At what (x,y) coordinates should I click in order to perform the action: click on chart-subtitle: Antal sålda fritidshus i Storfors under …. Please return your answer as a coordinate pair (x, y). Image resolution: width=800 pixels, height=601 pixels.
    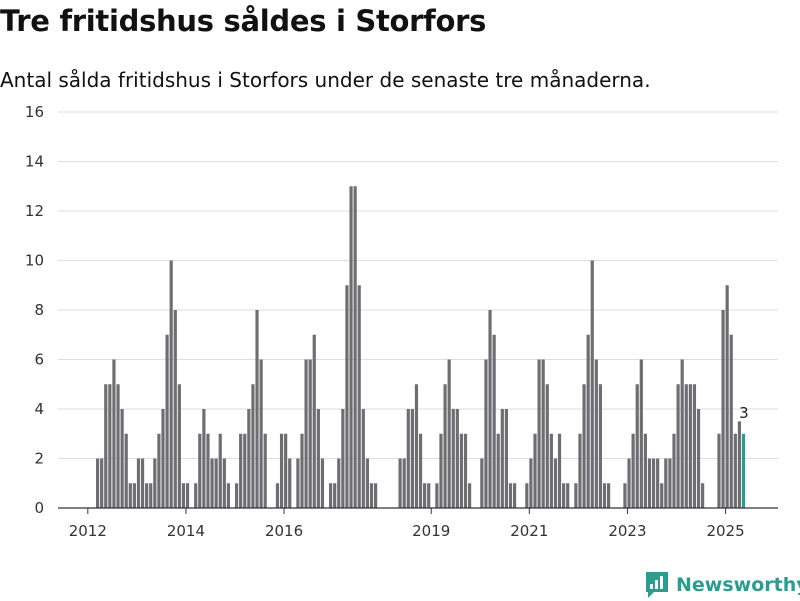
    Looking at the image, I should click on (325, 80).